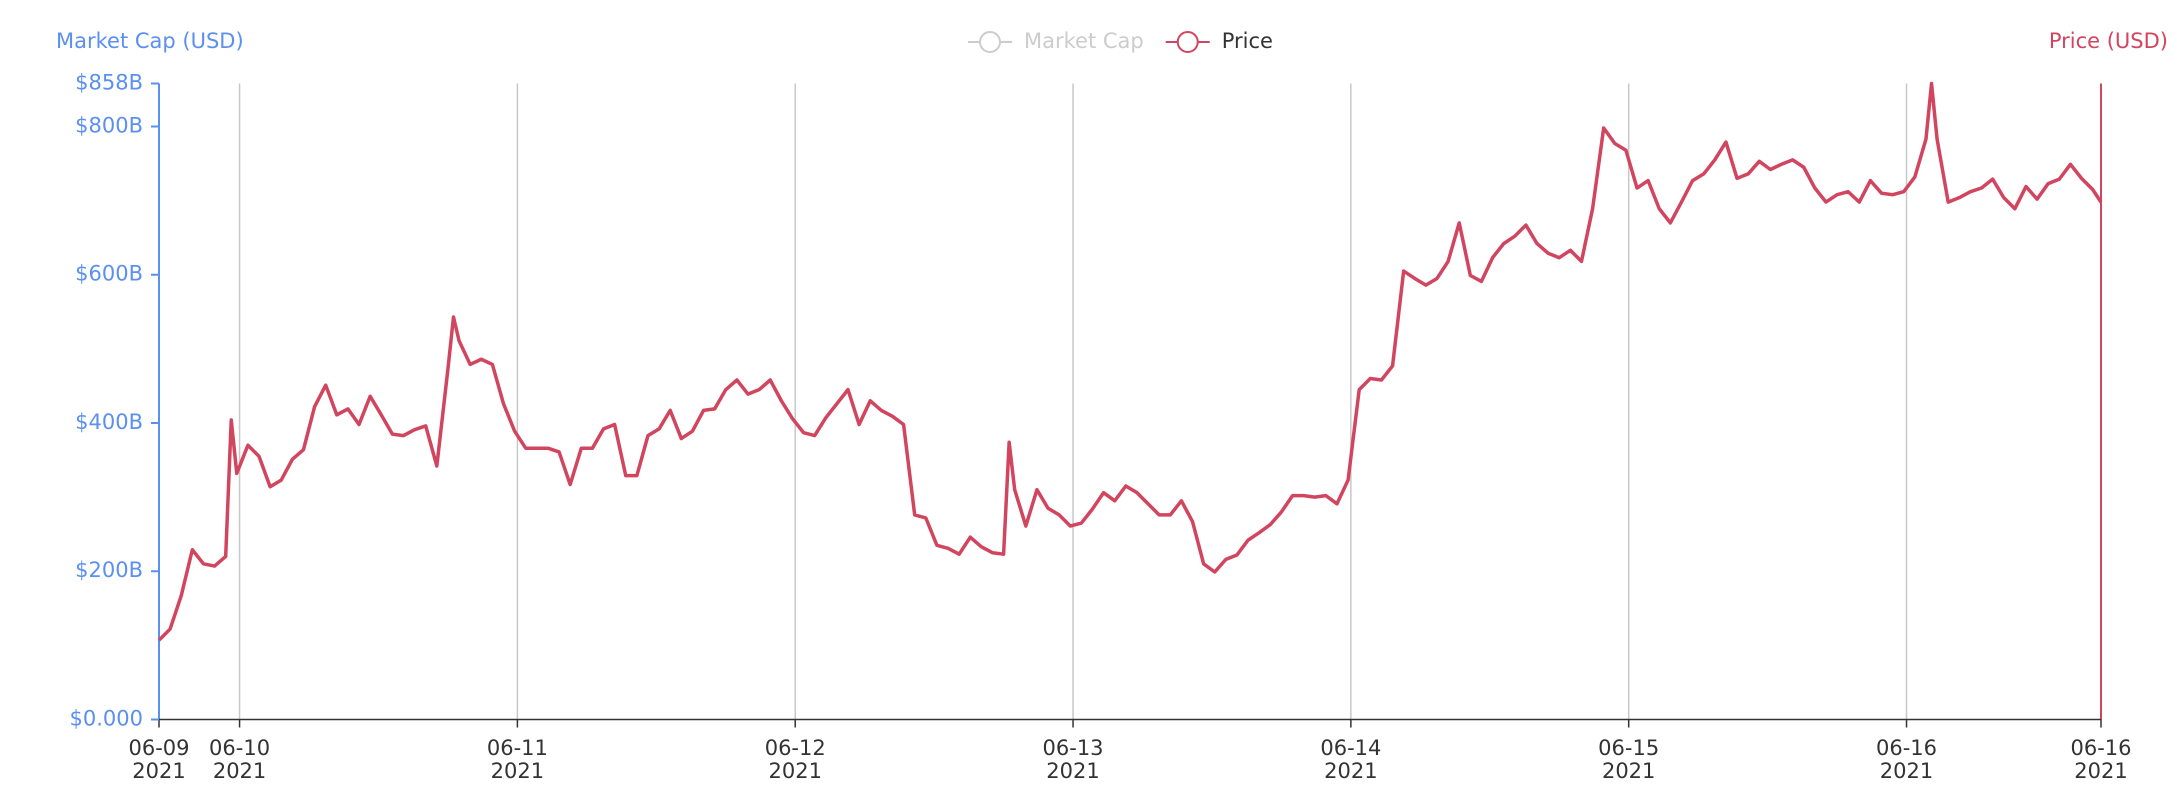  I want to click on y-tick-label: $800B, so click(109, 125).